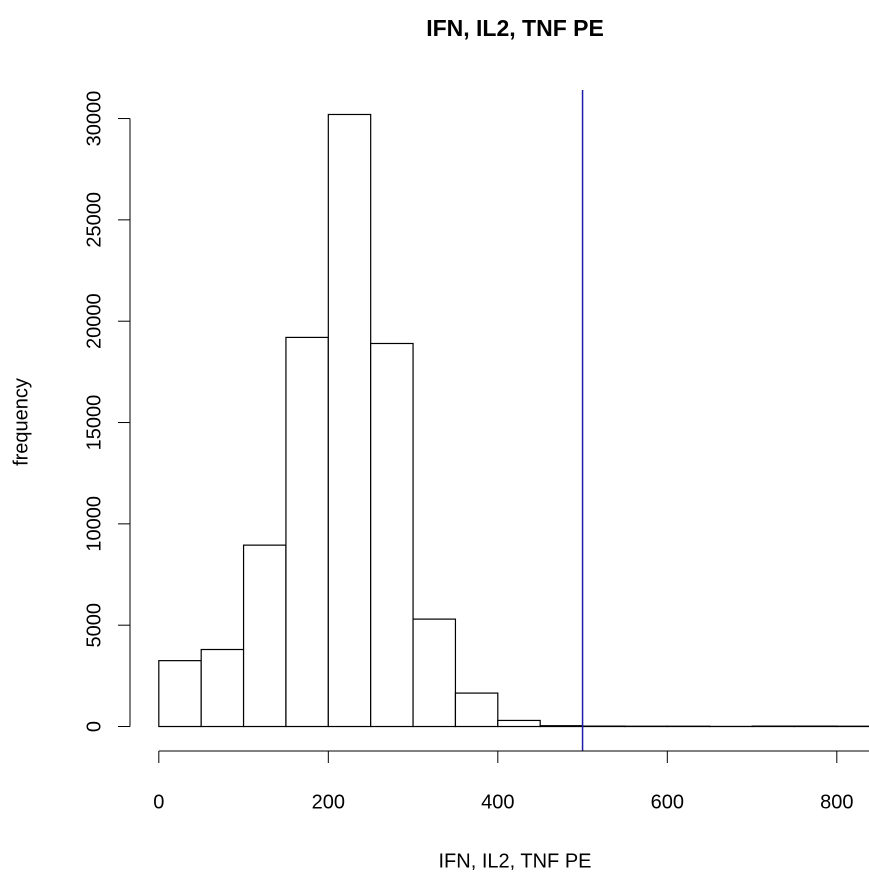 This screenshot has width=869, height=877. I want to click on y-tick-label: 15000, so click(94, 423).